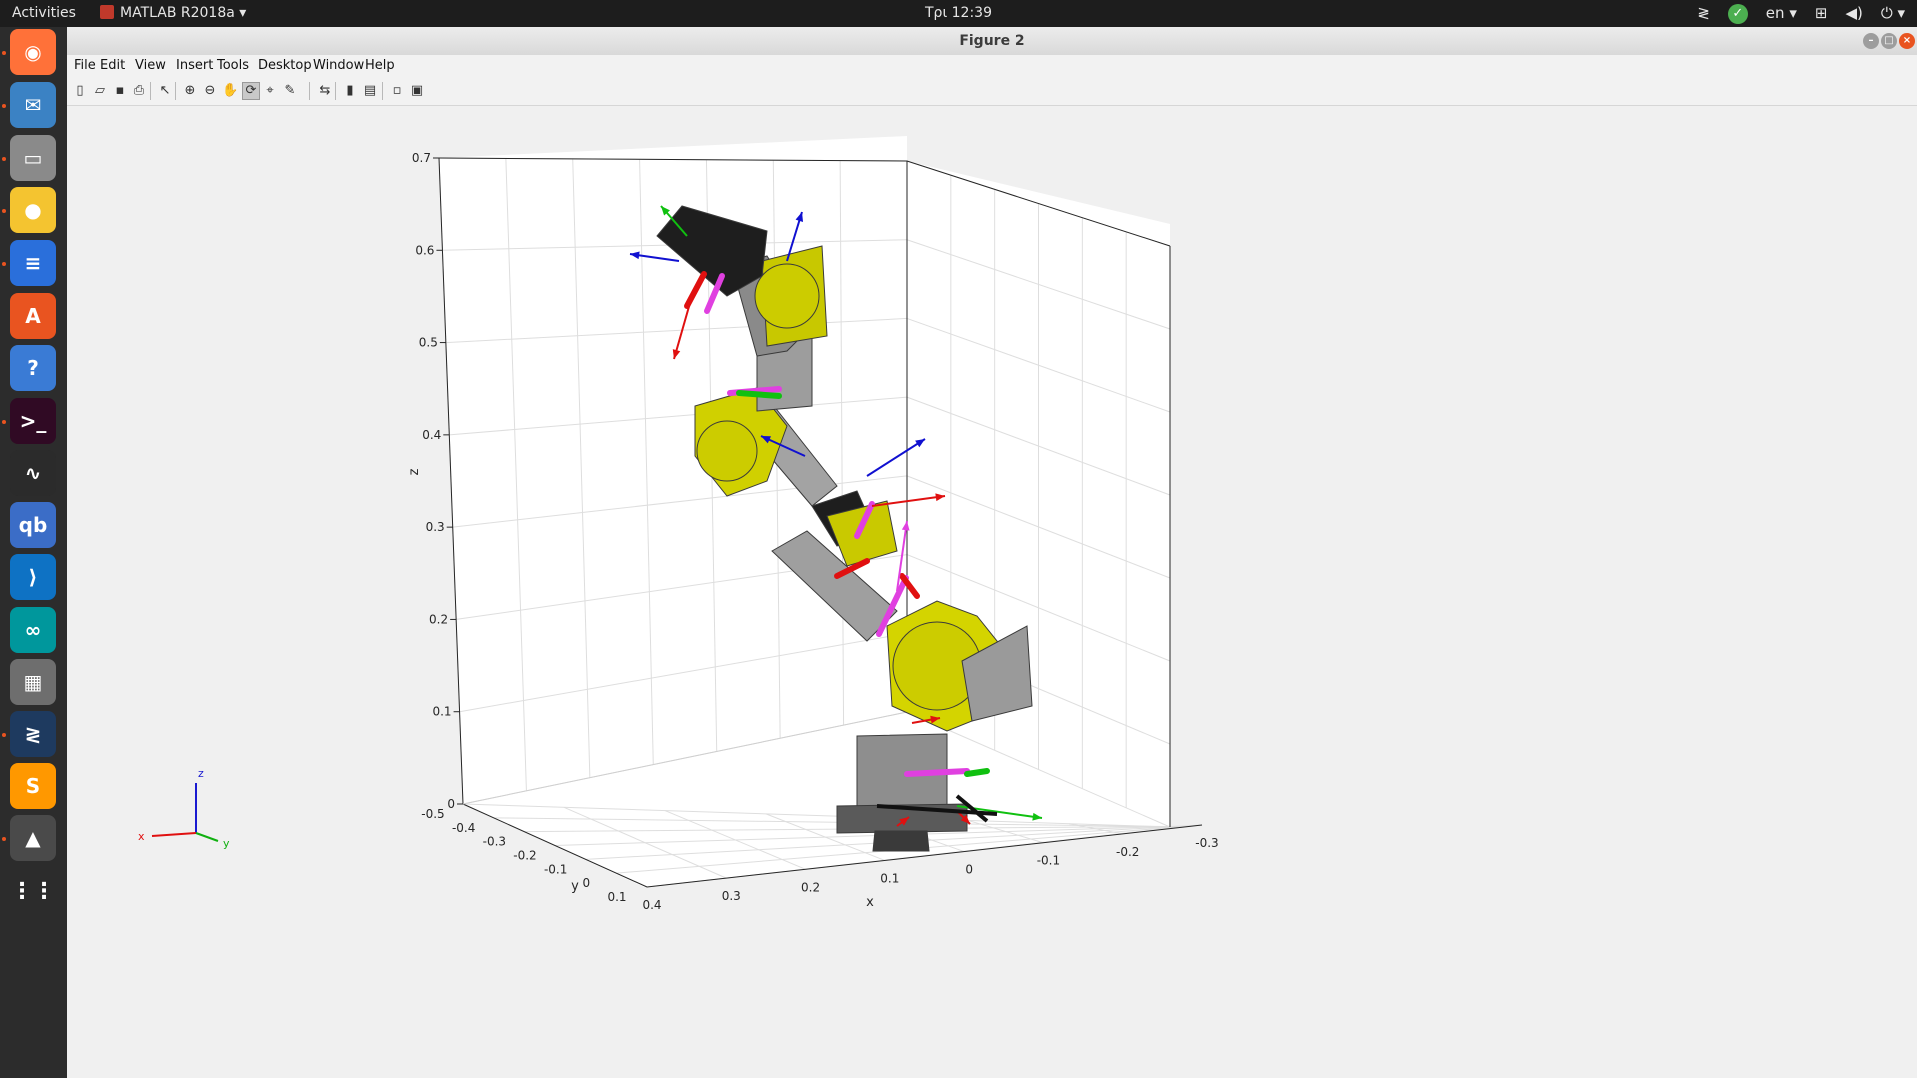 This screenshot has height=1078, width=1917. I want to click on triad-z-label: z, so click(201, 773).